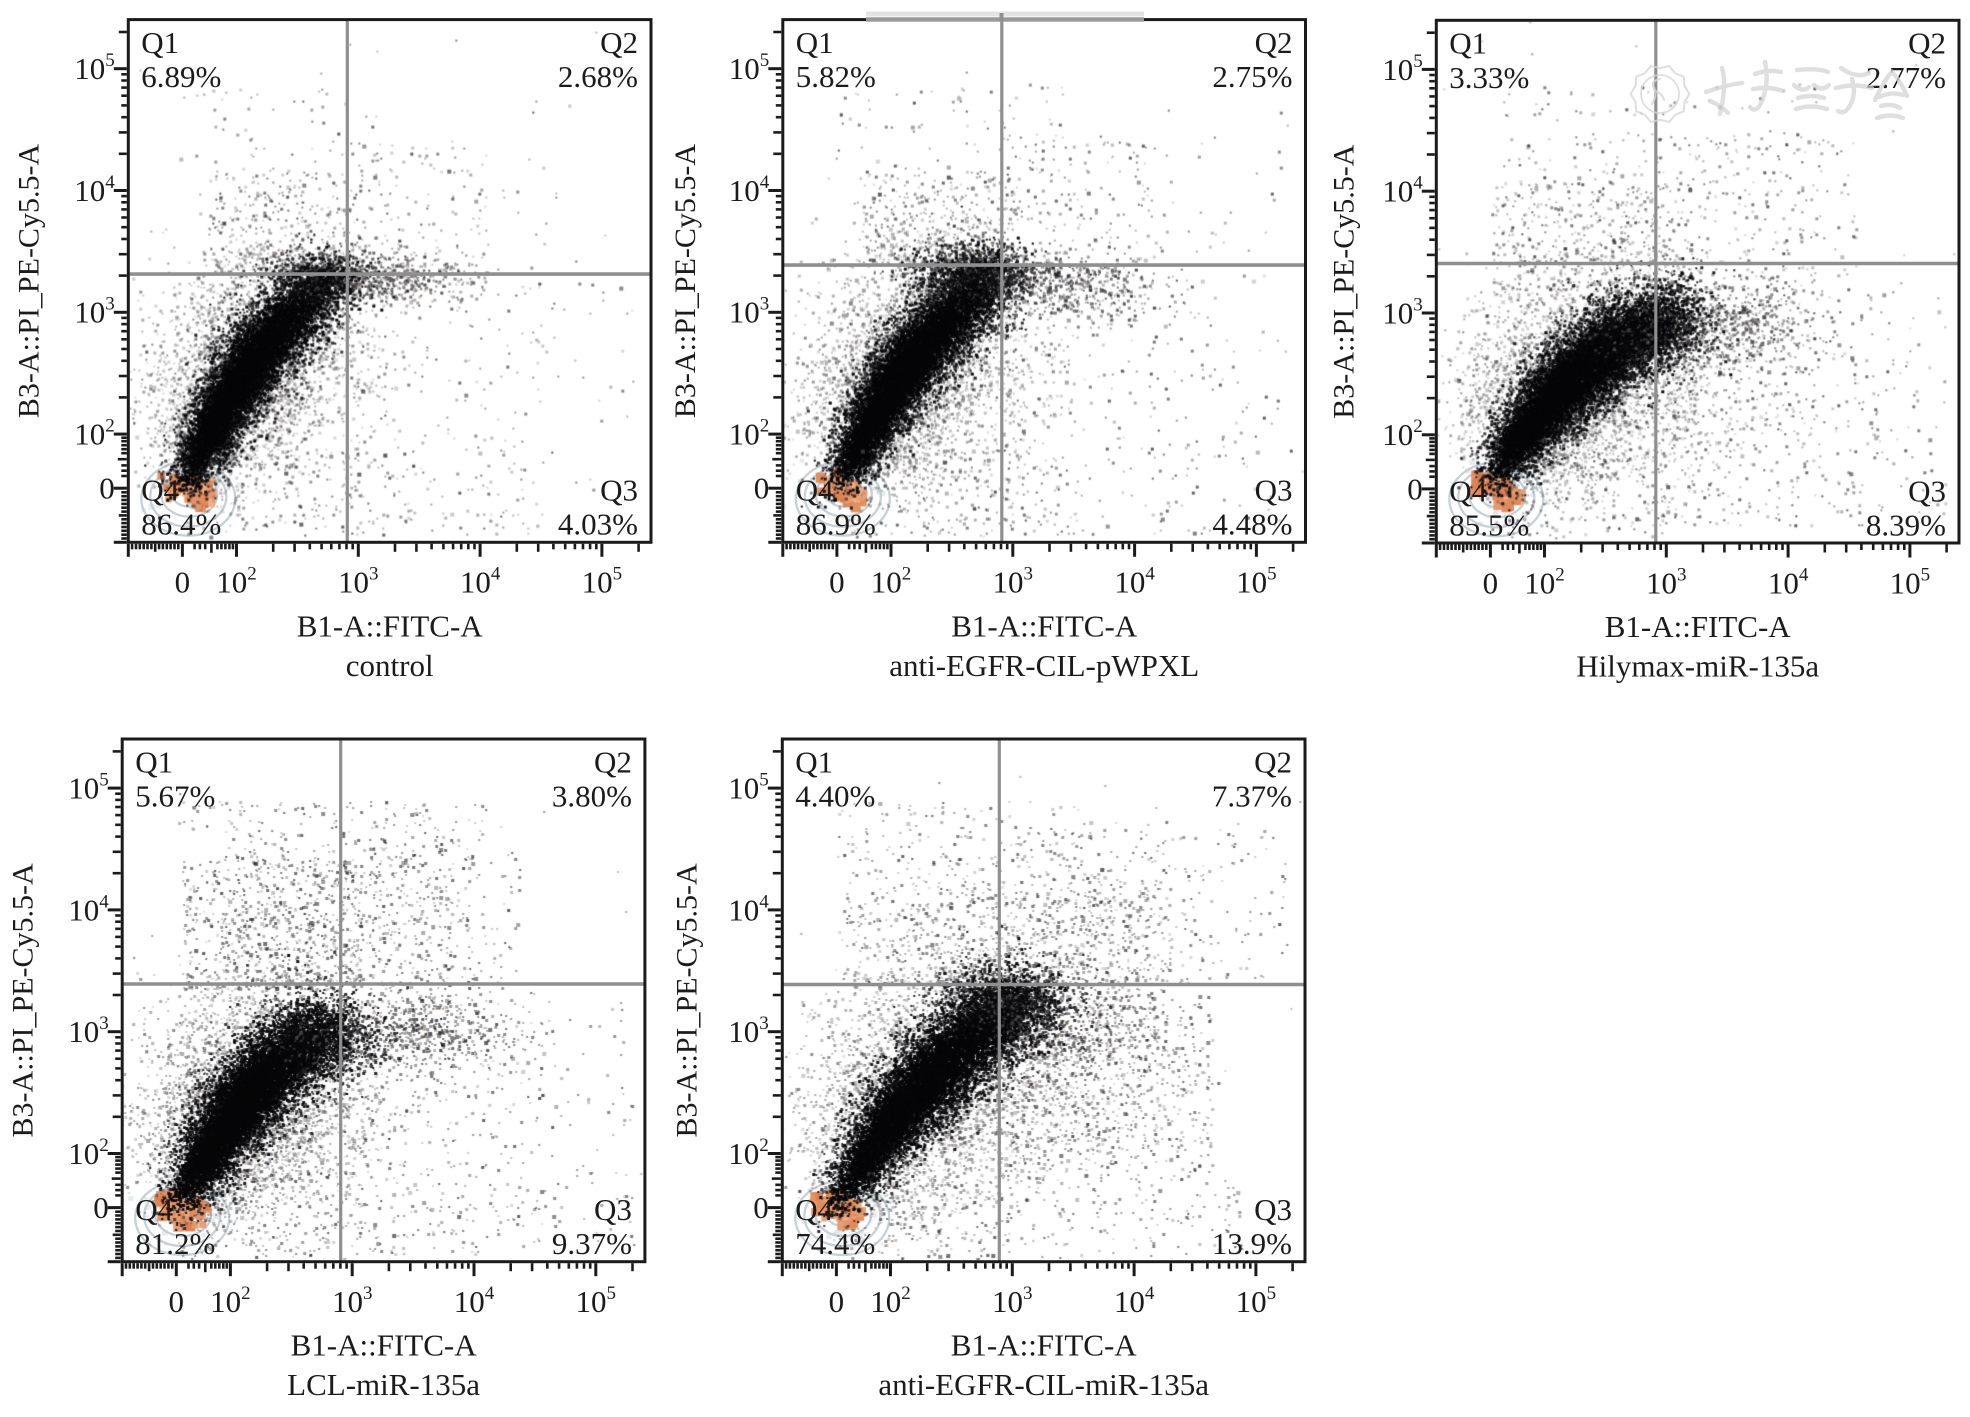  What do you see at coordinates (1489, 77) in the screenshot?
I see `svg-text: 3.33%` at bounding box center [1489, 77].